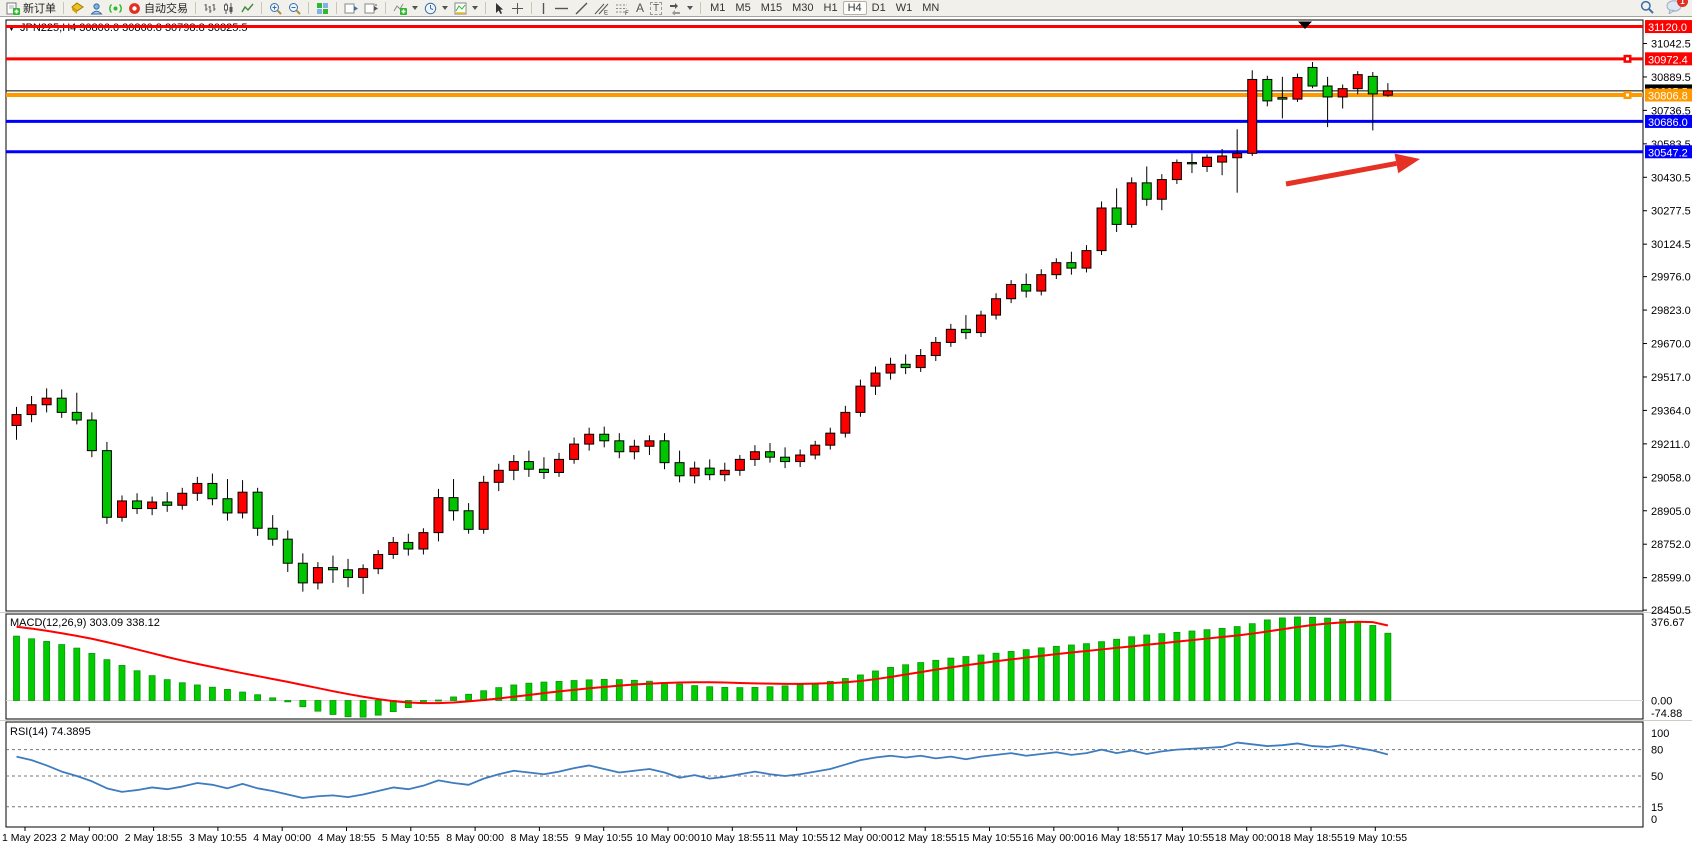 This screenshot has height=852, width=1692. Describe the element at coordinates (115, 8) in the screenshot. I see `signals-button` at that location.